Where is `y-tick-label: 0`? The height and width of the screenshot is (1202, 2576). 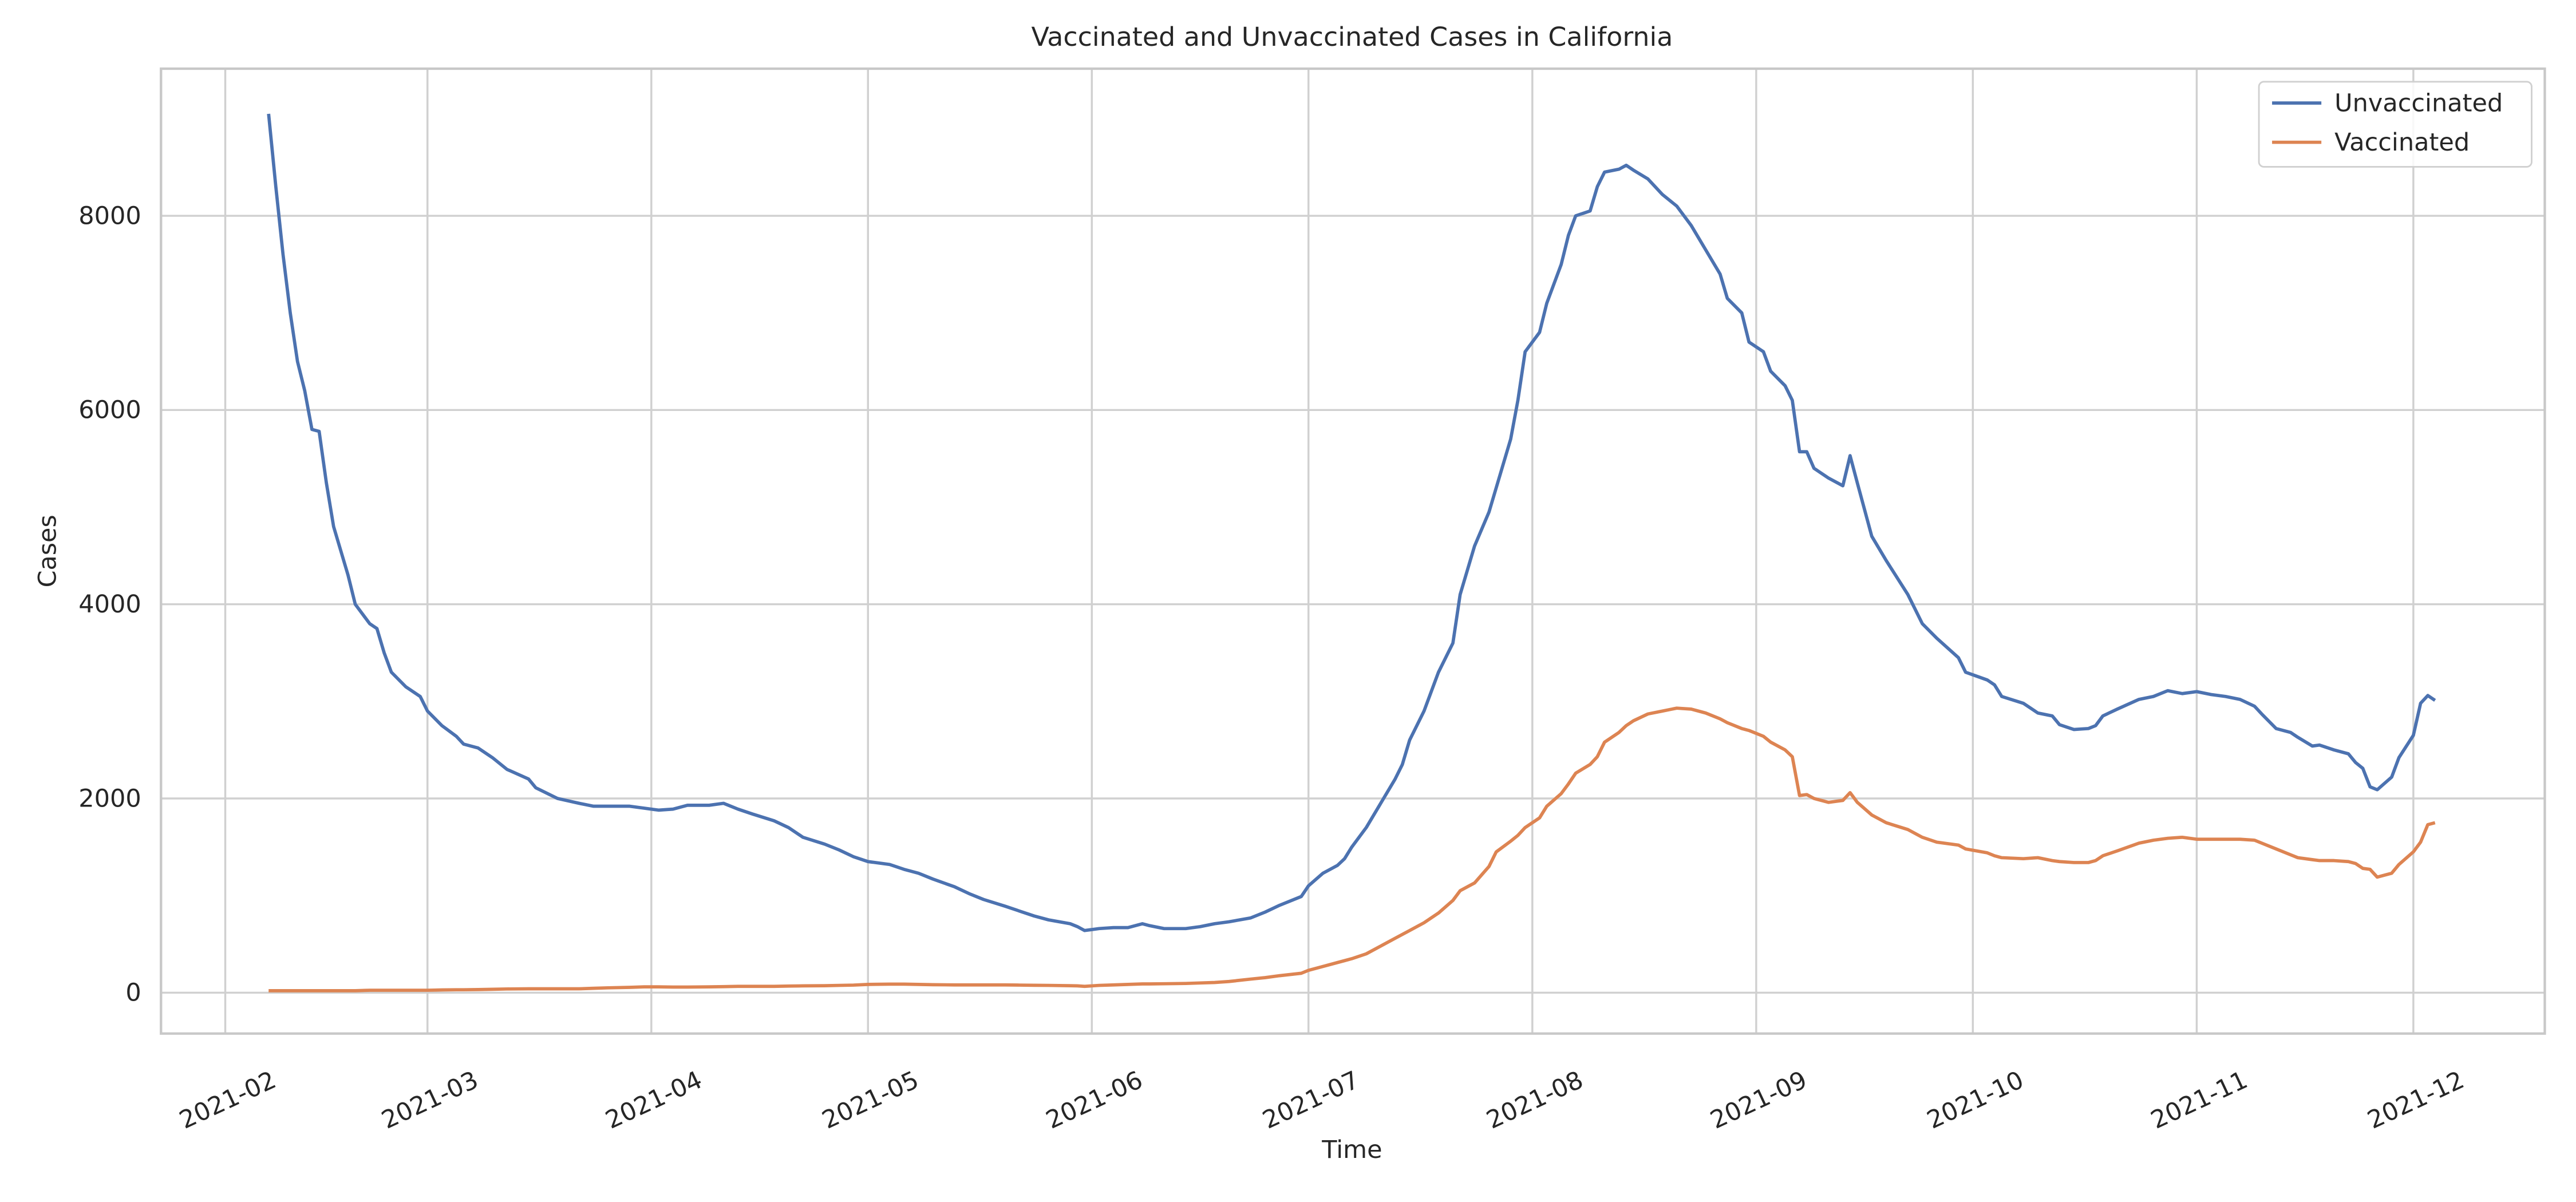
y-tick-label: 0 is located at coordinates (133, 993).